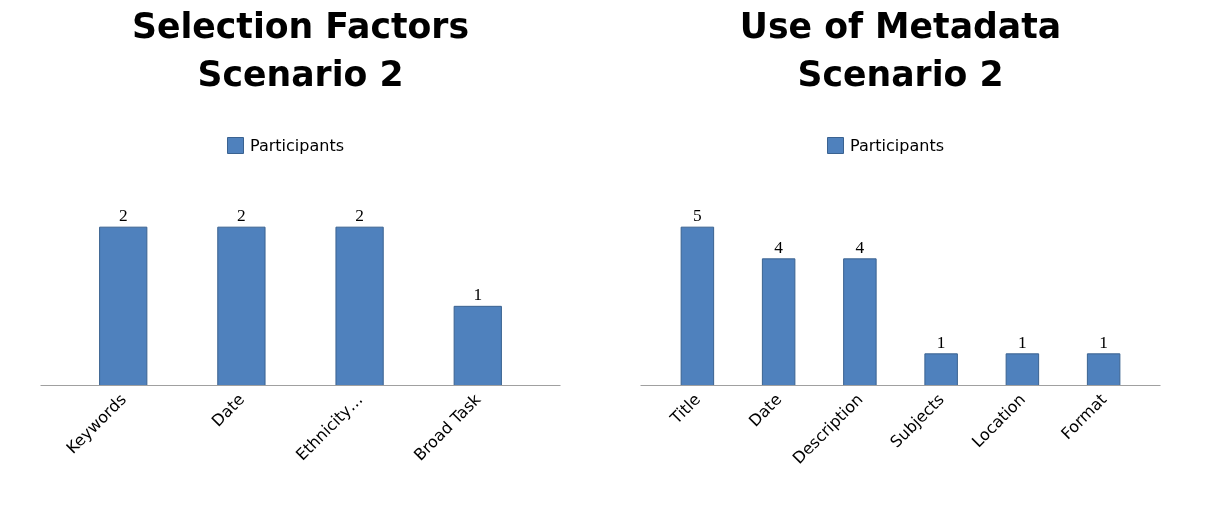 This screenshot has height=512, width=1228. What do you see at coordinates (697, 216) in the screenshot?
I see `data-label: 5` at bounding box center [697, 216].